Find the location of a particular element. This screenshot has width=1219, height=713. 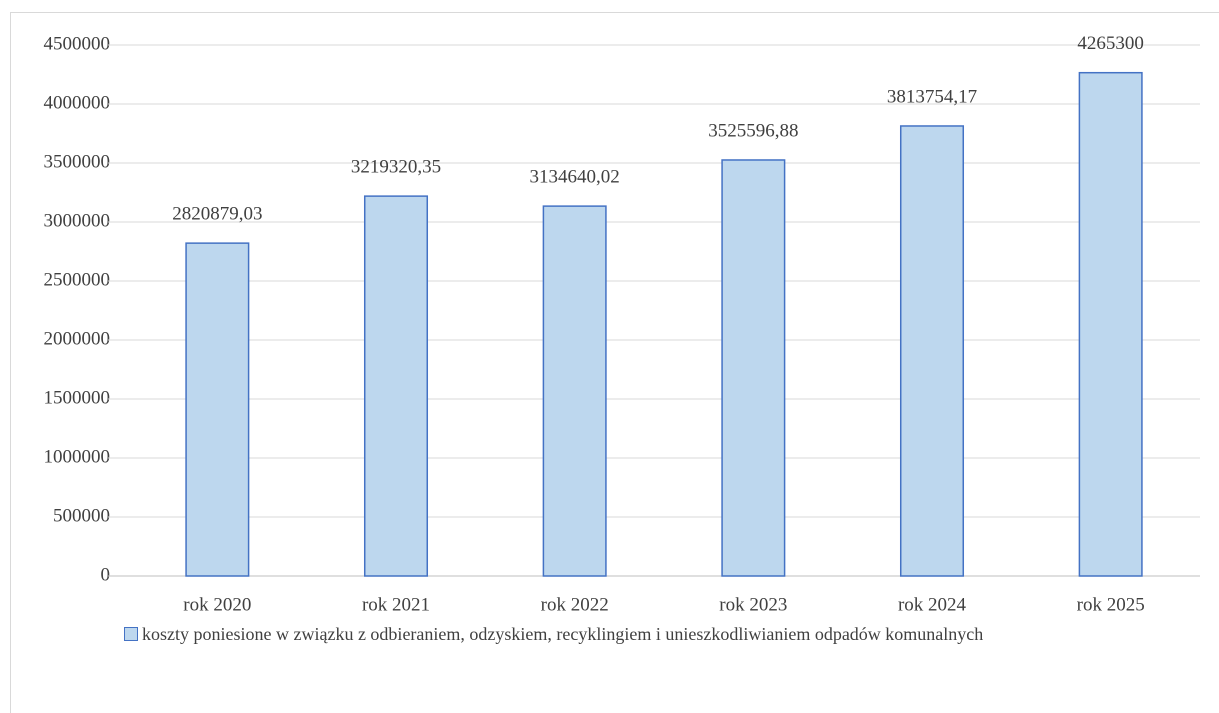

y-tick-label: 3000000 is located at coordinates (77, 220).